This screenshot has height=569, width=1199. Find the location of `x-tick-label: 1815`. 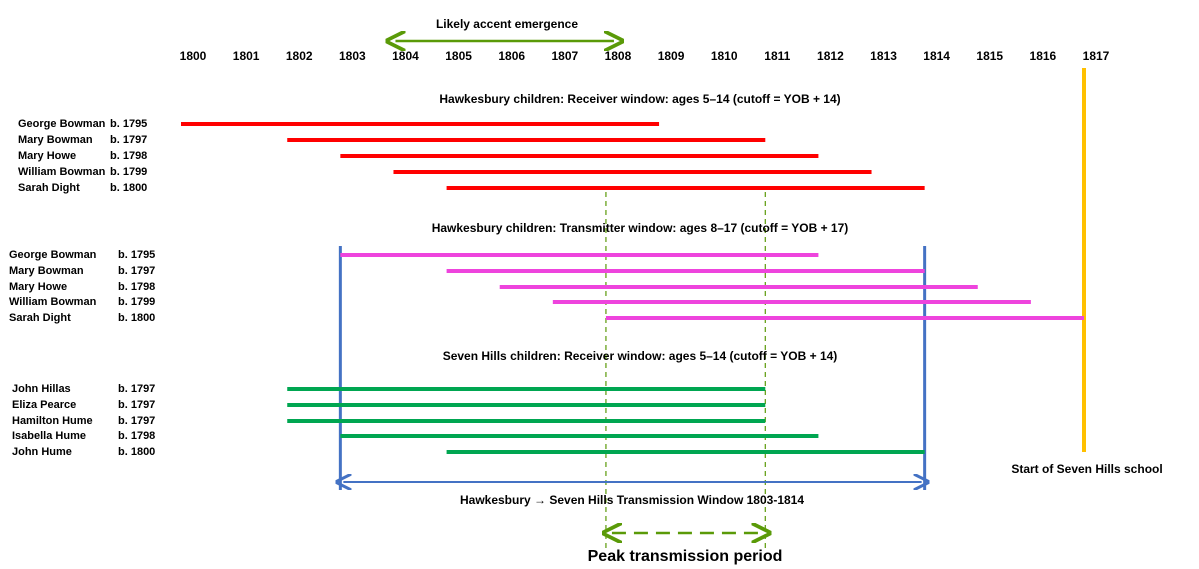

x-tick-label: 1815 is located at coordinates (989, 56).